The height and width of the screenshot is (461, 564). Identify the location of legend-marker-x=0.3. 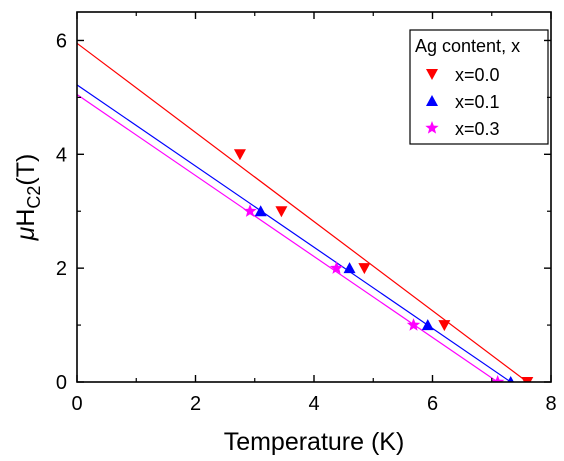
(432, 127).